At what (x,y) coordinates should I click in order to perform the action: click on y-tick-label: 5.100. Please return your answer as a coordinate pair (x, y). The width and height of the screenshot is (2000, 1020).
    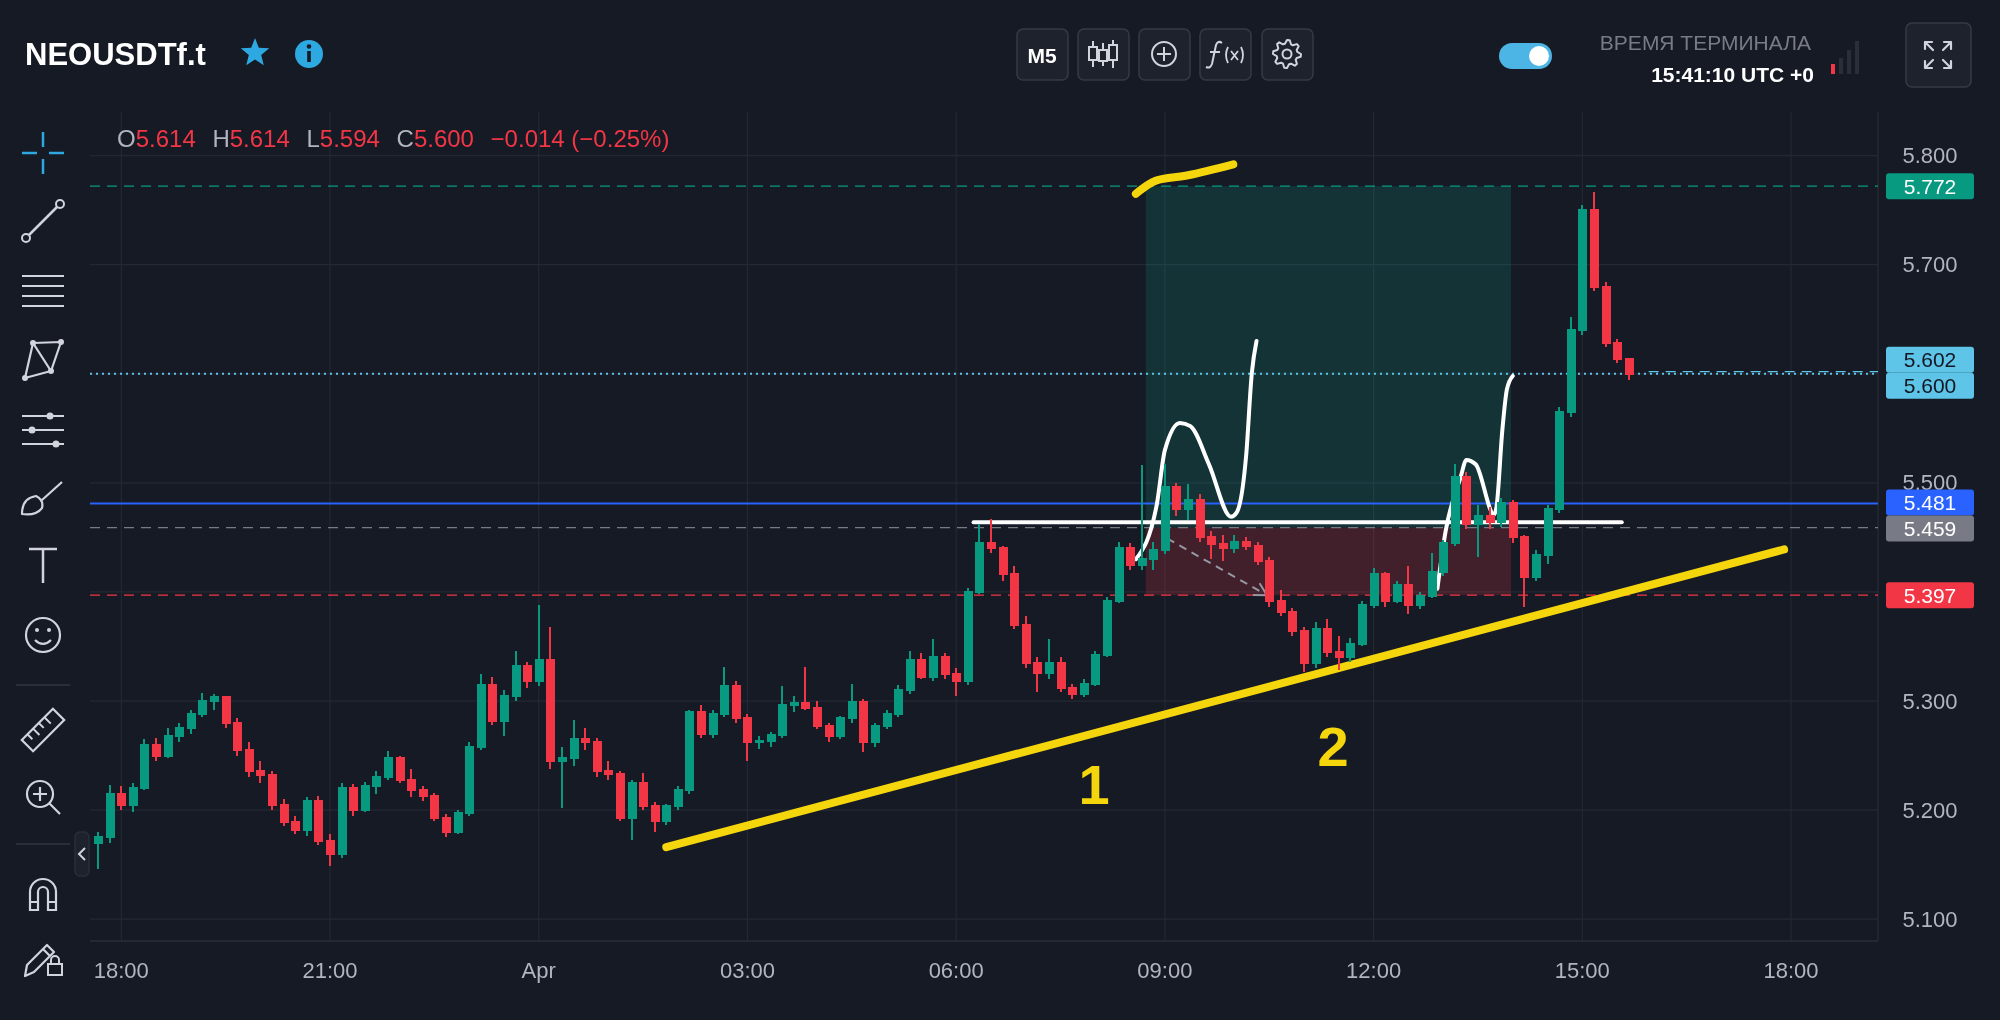
    Looking at the image, I should click on (1930, 919).